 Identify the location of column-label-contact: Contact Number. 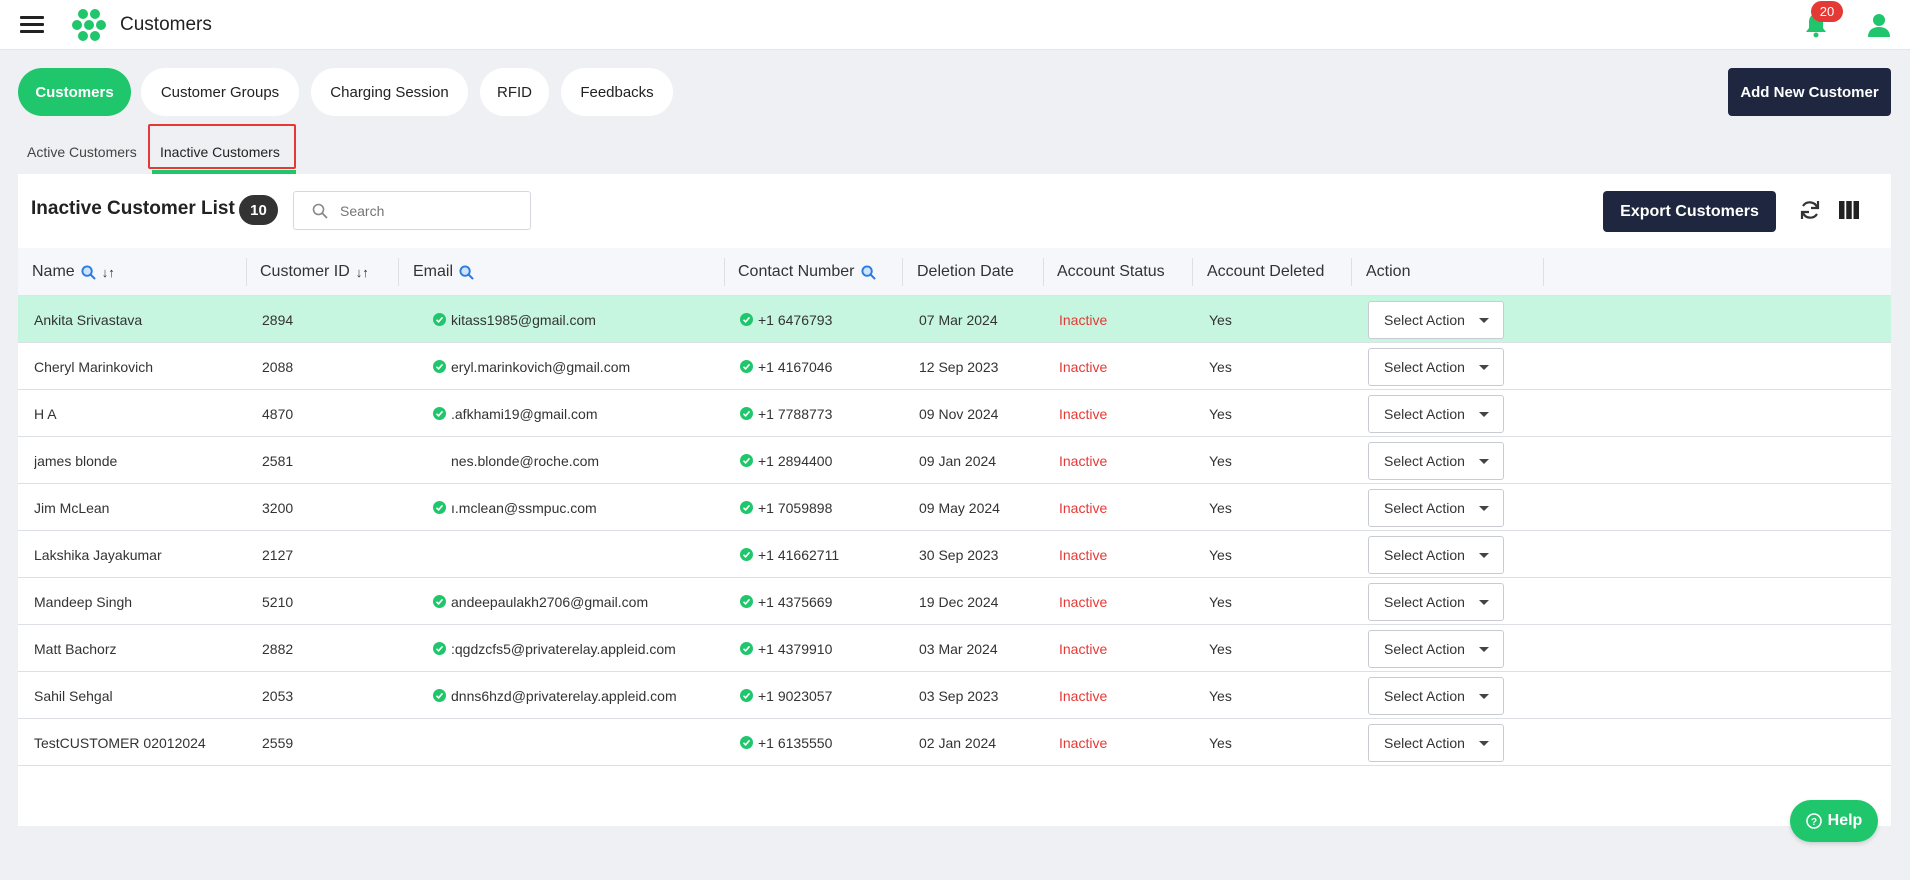
(796, 271).